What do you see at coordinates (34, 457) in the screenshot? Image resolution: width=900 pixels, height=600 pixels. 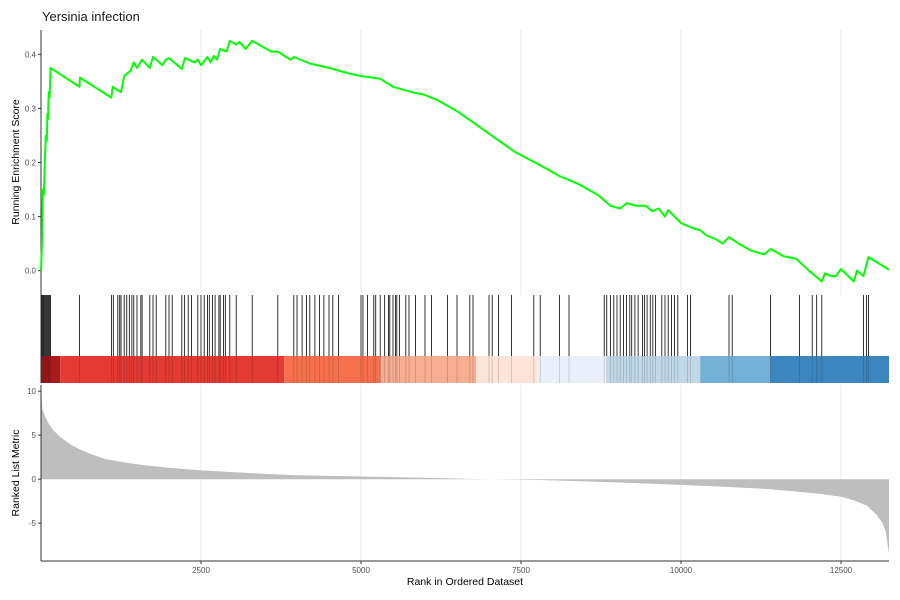 I see `rank-y-axis-ticks: 10 5 0 -5` at bounding box center [34, 457].